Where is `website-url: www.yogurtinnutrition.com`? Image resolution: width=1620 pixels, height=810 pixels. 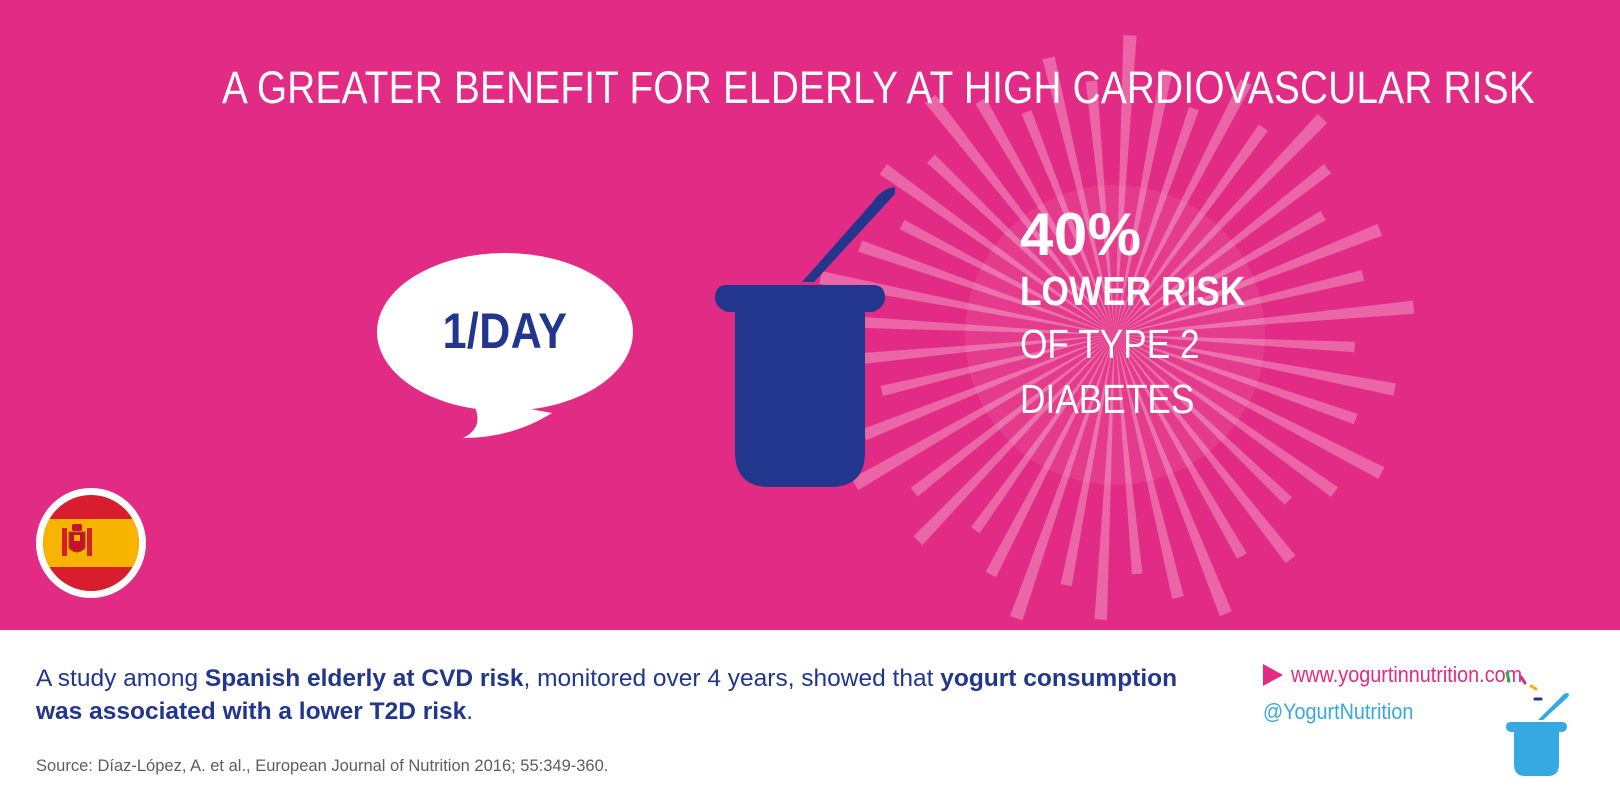
website-url: www.yogurtinnutrition.com is located at coordinates (1407, 674).